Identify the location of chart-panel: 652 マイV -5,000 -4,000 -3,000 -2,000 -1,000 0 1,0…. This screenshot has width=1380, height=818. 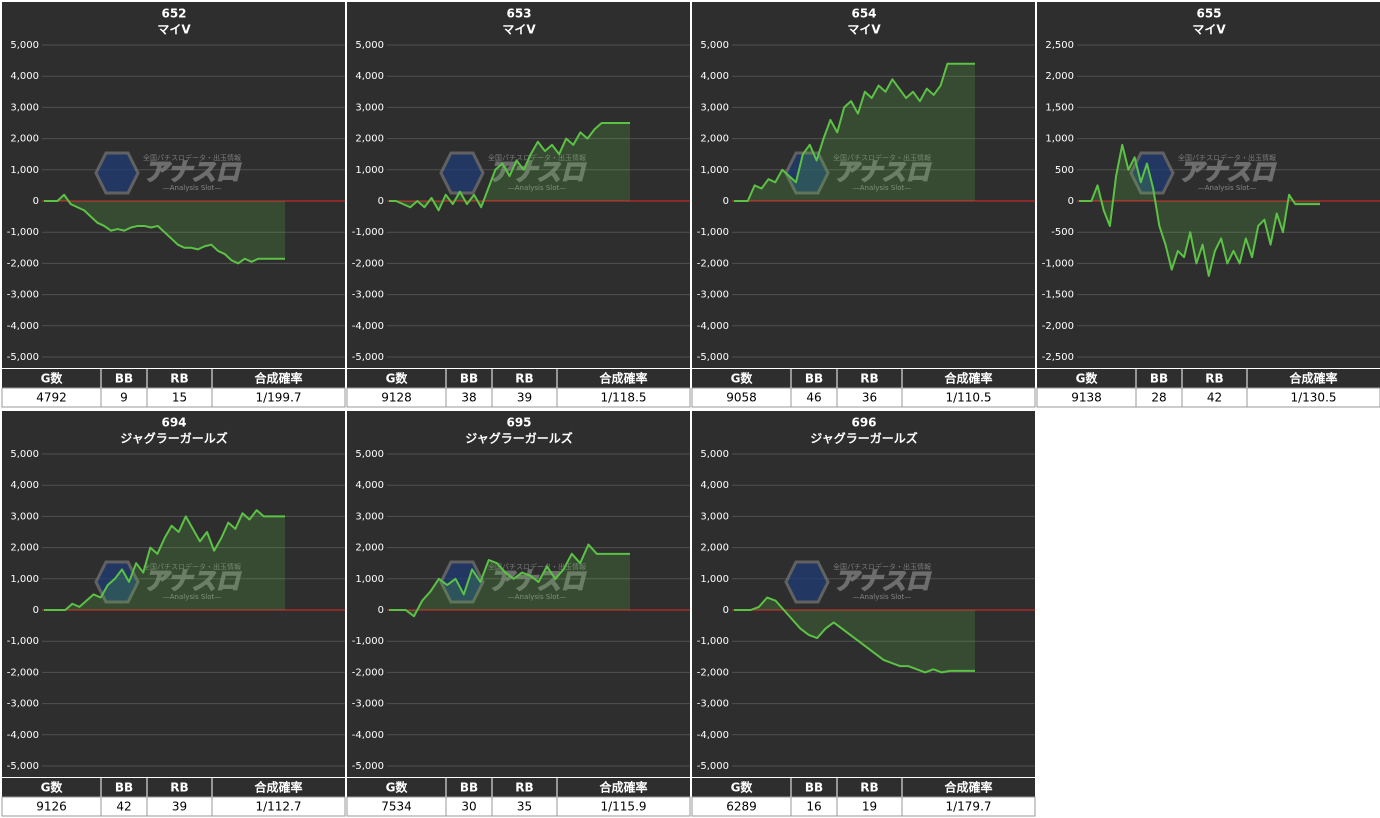
(173, 205).